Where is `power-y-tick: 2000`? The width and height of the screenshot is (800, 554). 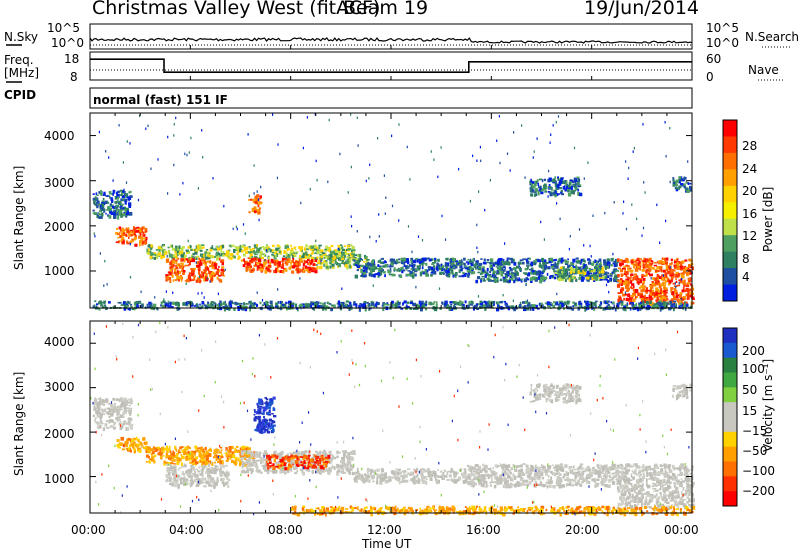
power-y-tick: 2000 is located at coordinates (59, 227).